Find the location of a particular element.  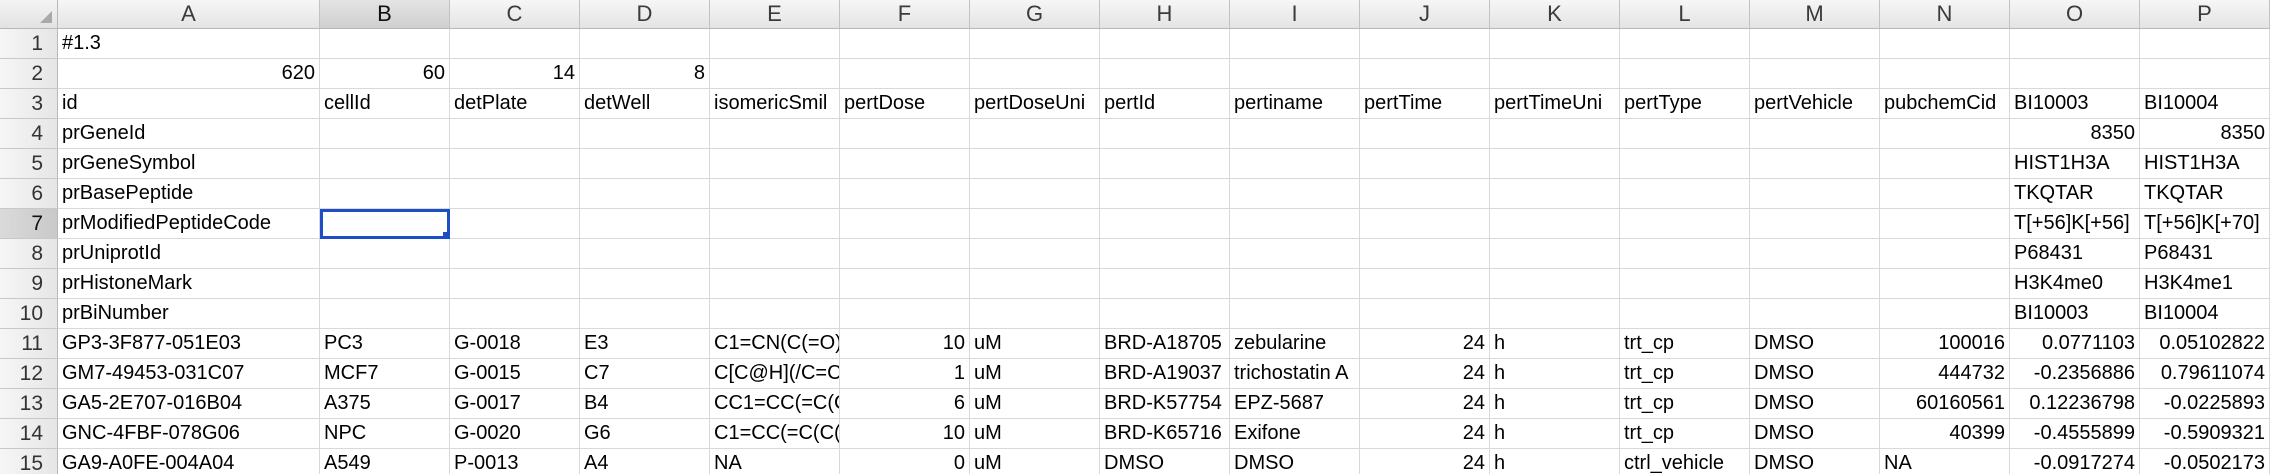

cell-c12: G-0015 is located at coordinates (515, 374).